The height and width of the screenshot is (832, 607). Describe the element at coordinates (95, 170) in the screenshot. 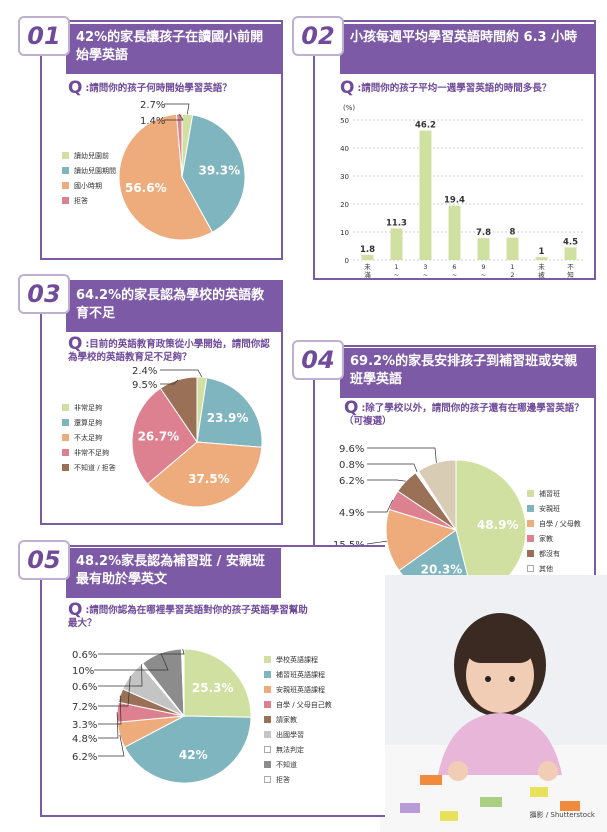

I see `legend-label: 讀幼兒園期間` at that location.